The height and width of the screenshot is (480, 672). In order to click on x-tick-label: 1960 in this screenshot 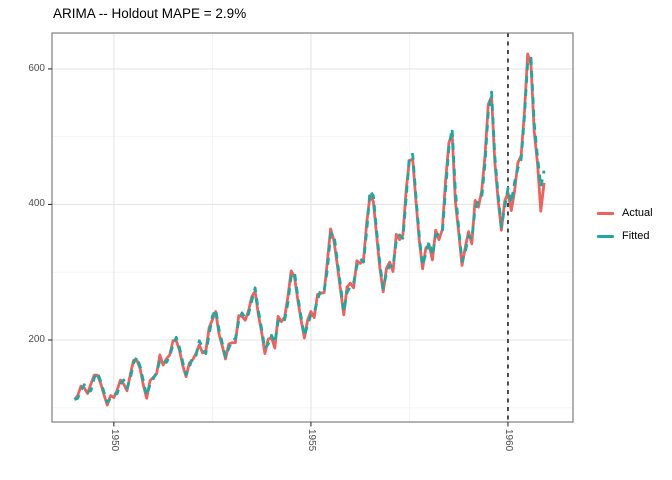, I will do `click(509, 440)`.